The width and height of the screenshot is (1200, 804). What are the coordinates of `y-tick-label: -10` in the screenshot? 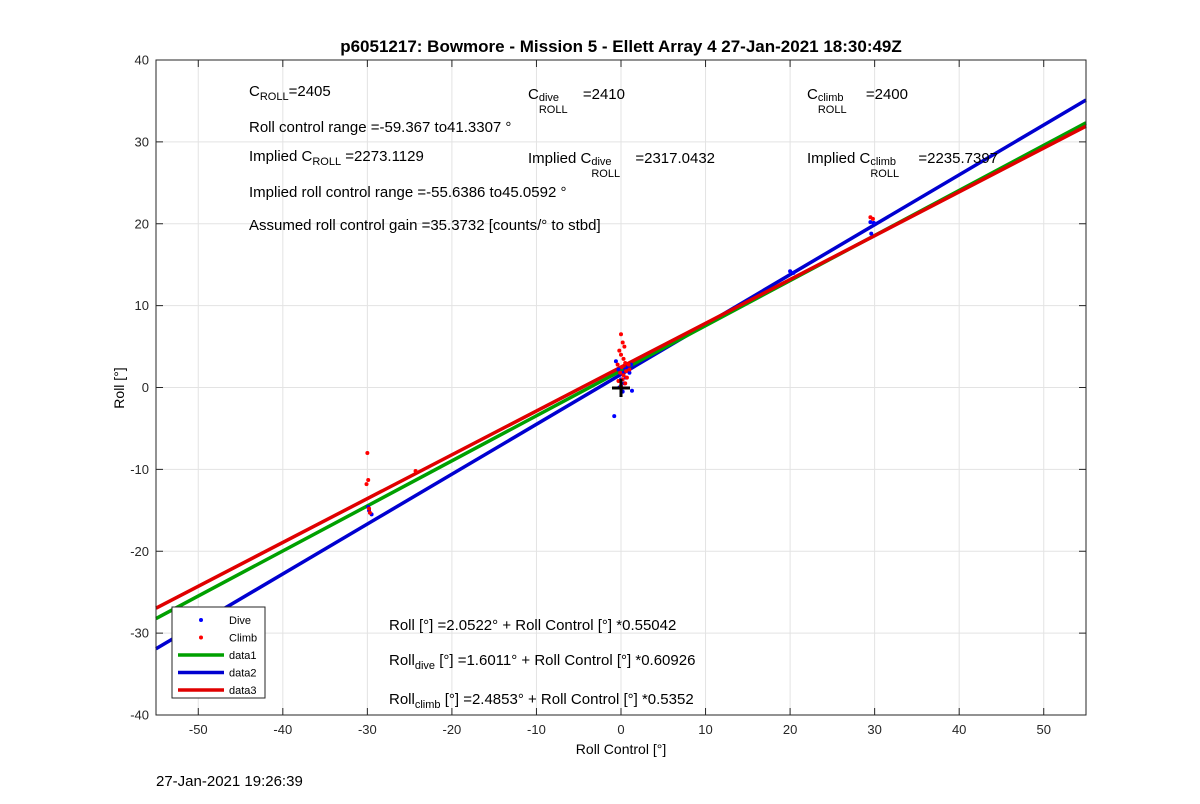 It's located at (139, 469).